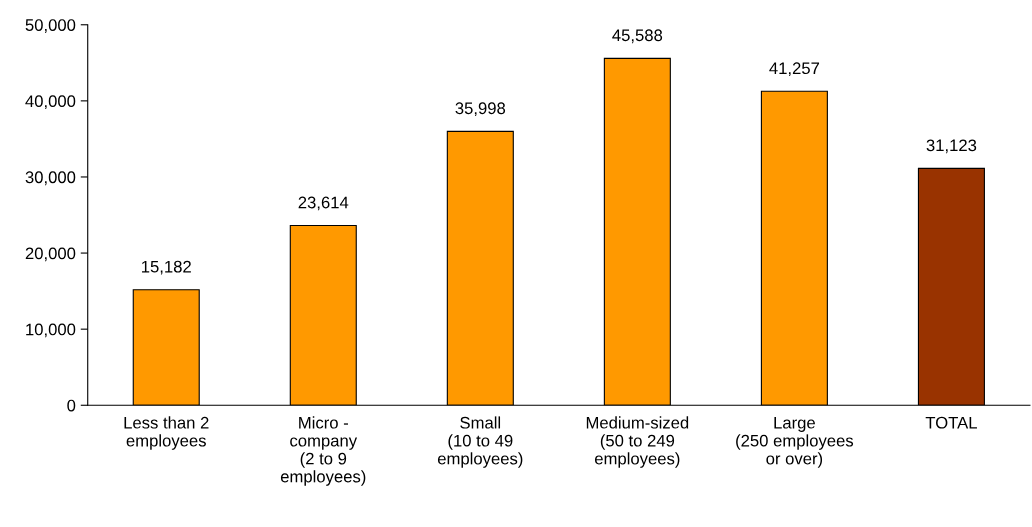  Describe the element at coordinates (323, 203) in the screenshot. I see `data-label: 23,614` at that location.